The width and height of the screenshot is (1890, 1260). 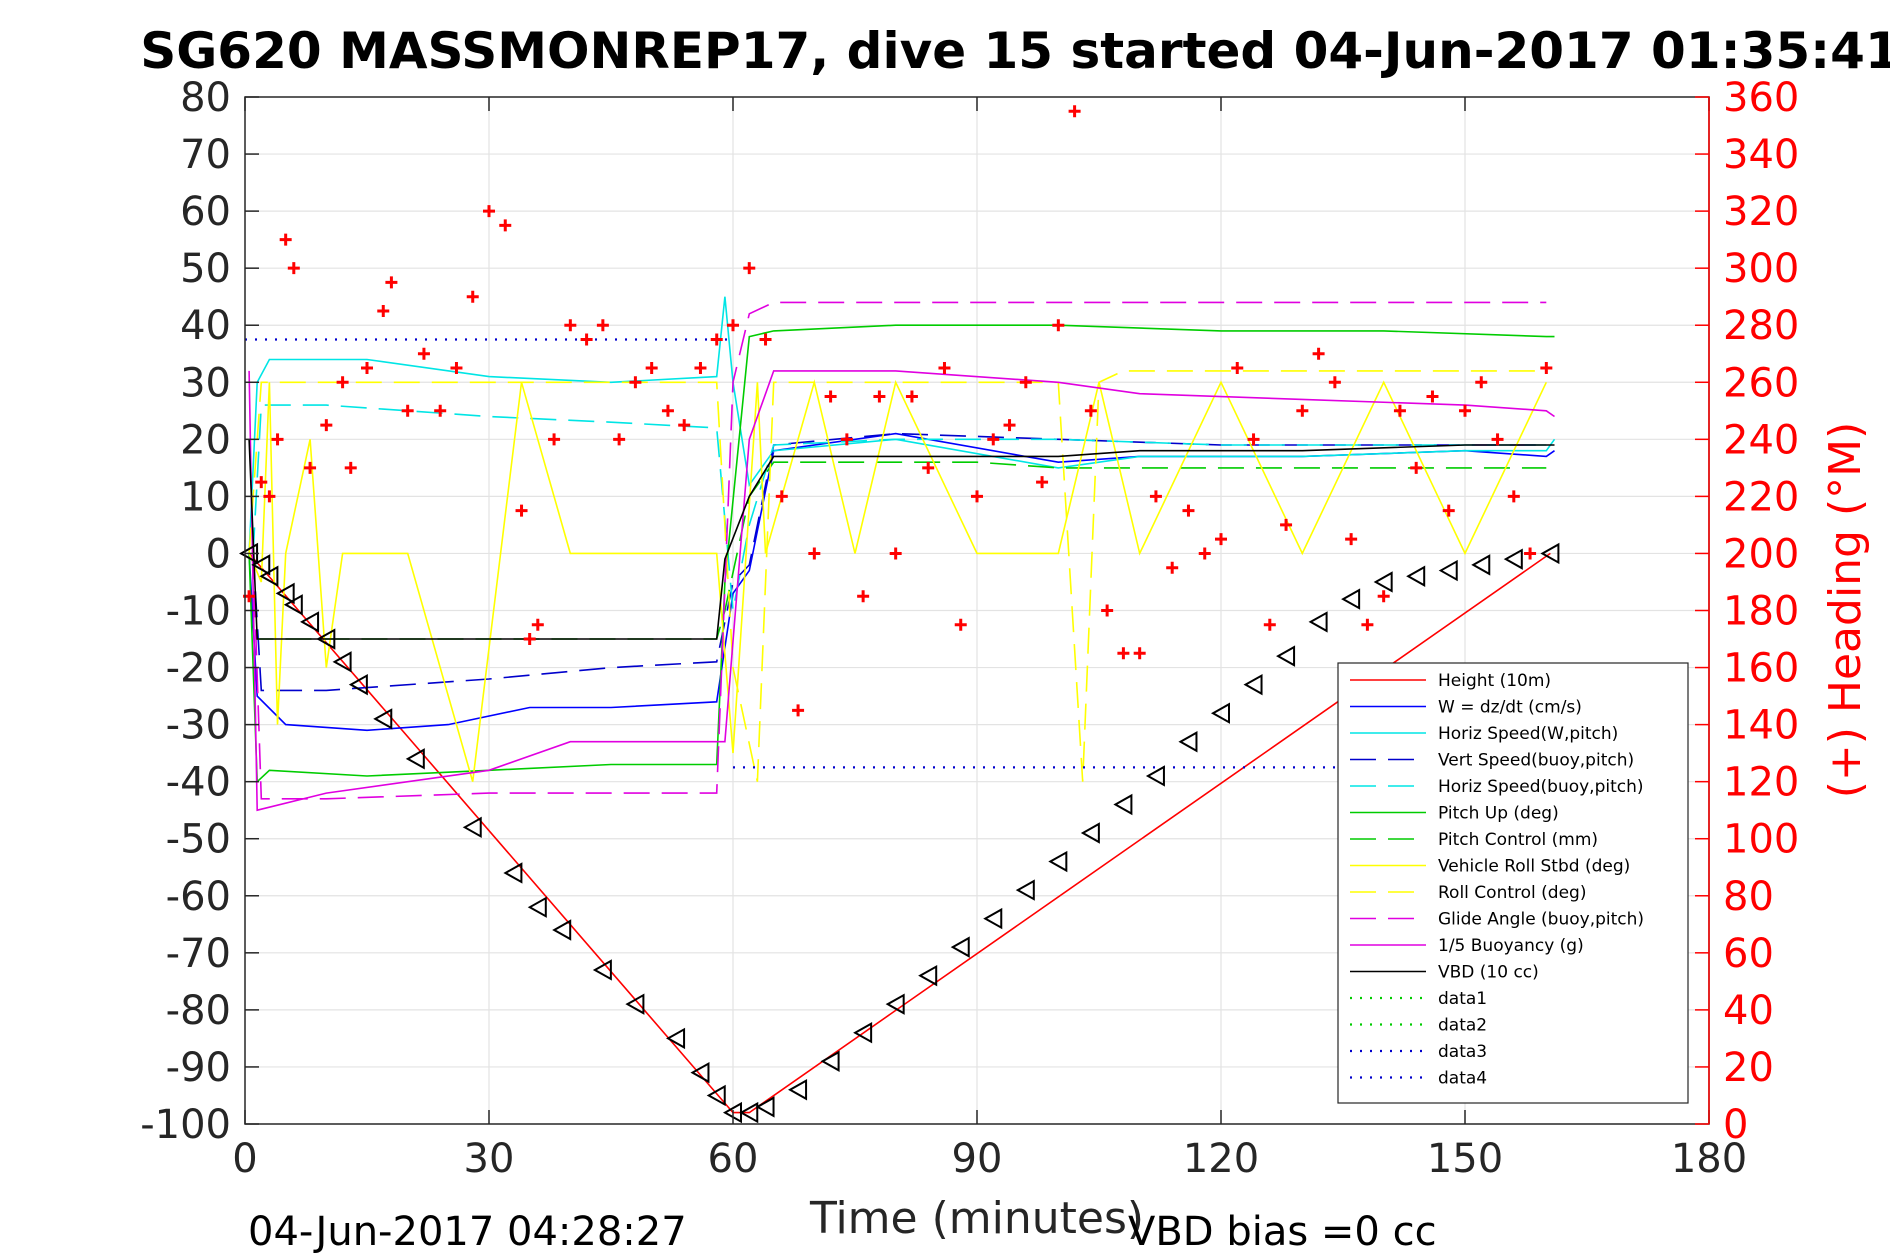 I want to click on x-tick-label: 0, so click(x=244, y=1159).